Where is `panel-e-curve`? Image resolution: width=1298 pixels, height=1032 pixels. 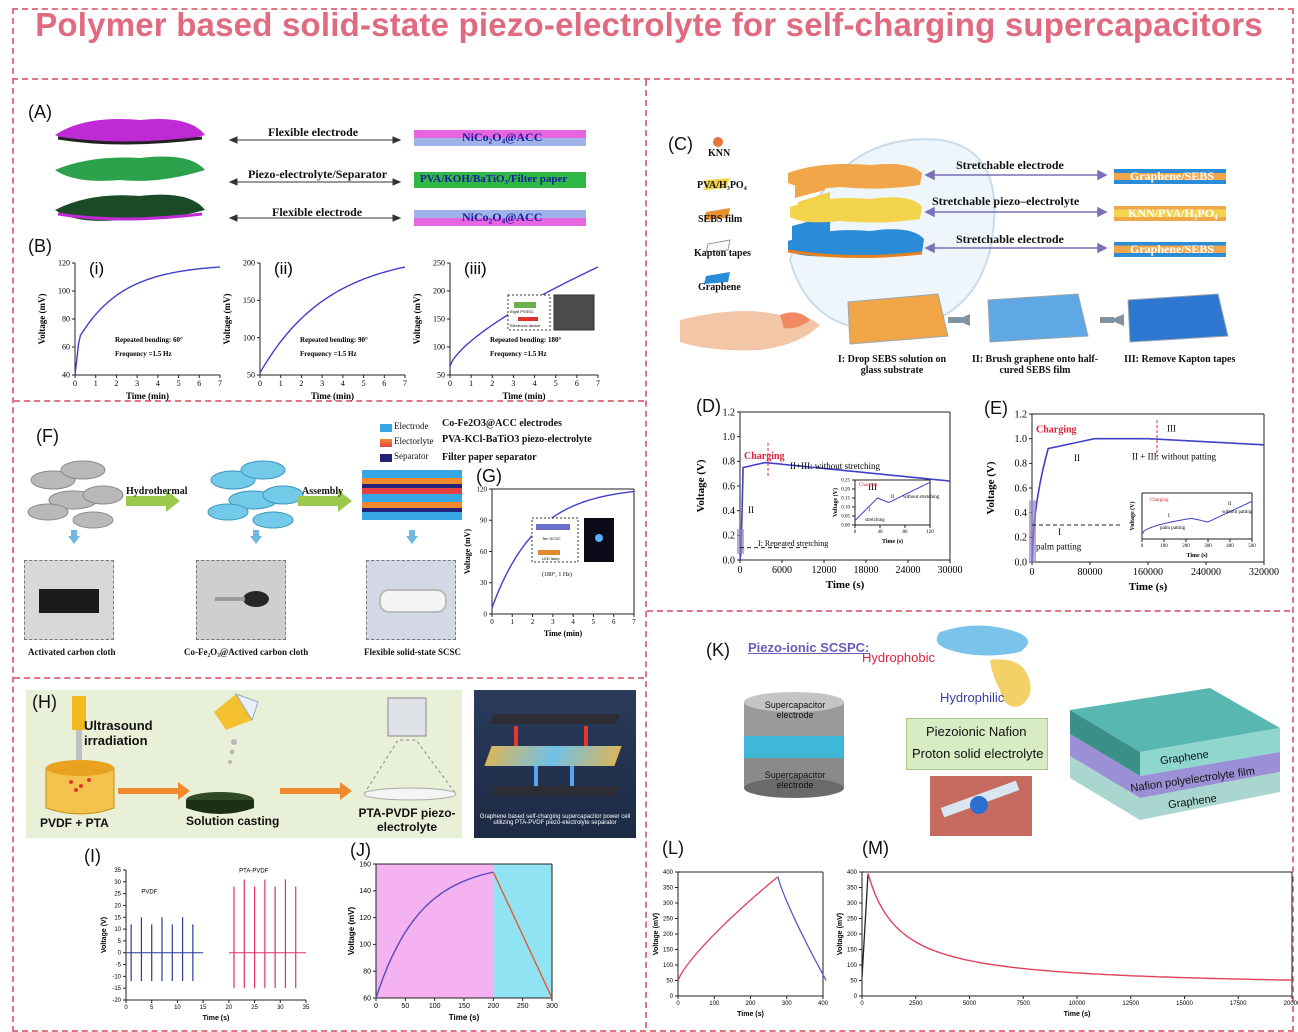 panel-e-curve is located at coordinates (1147, 500).